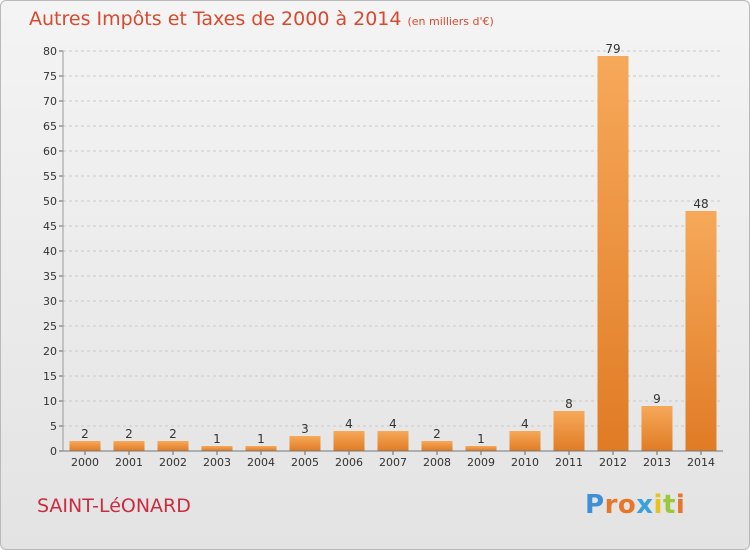  Describe the element at coordinates (700, 204) in the screenshot. I see `data-label: 48` at that location.